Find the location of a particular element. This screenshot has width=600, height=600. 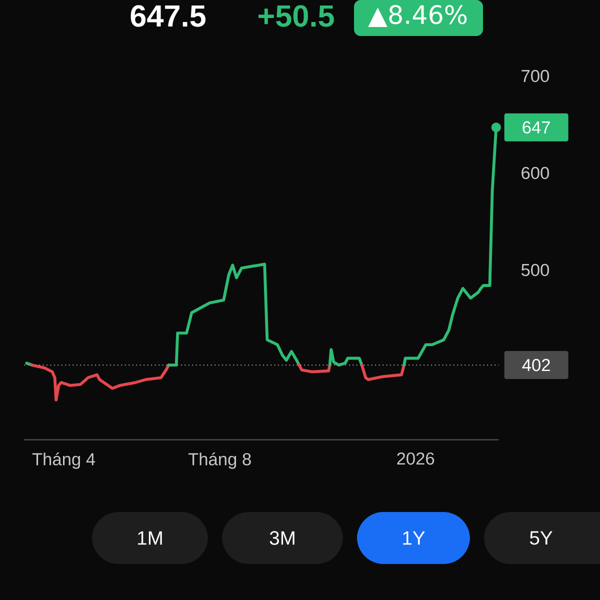

text: 1M is located at coordinates (150, 538).